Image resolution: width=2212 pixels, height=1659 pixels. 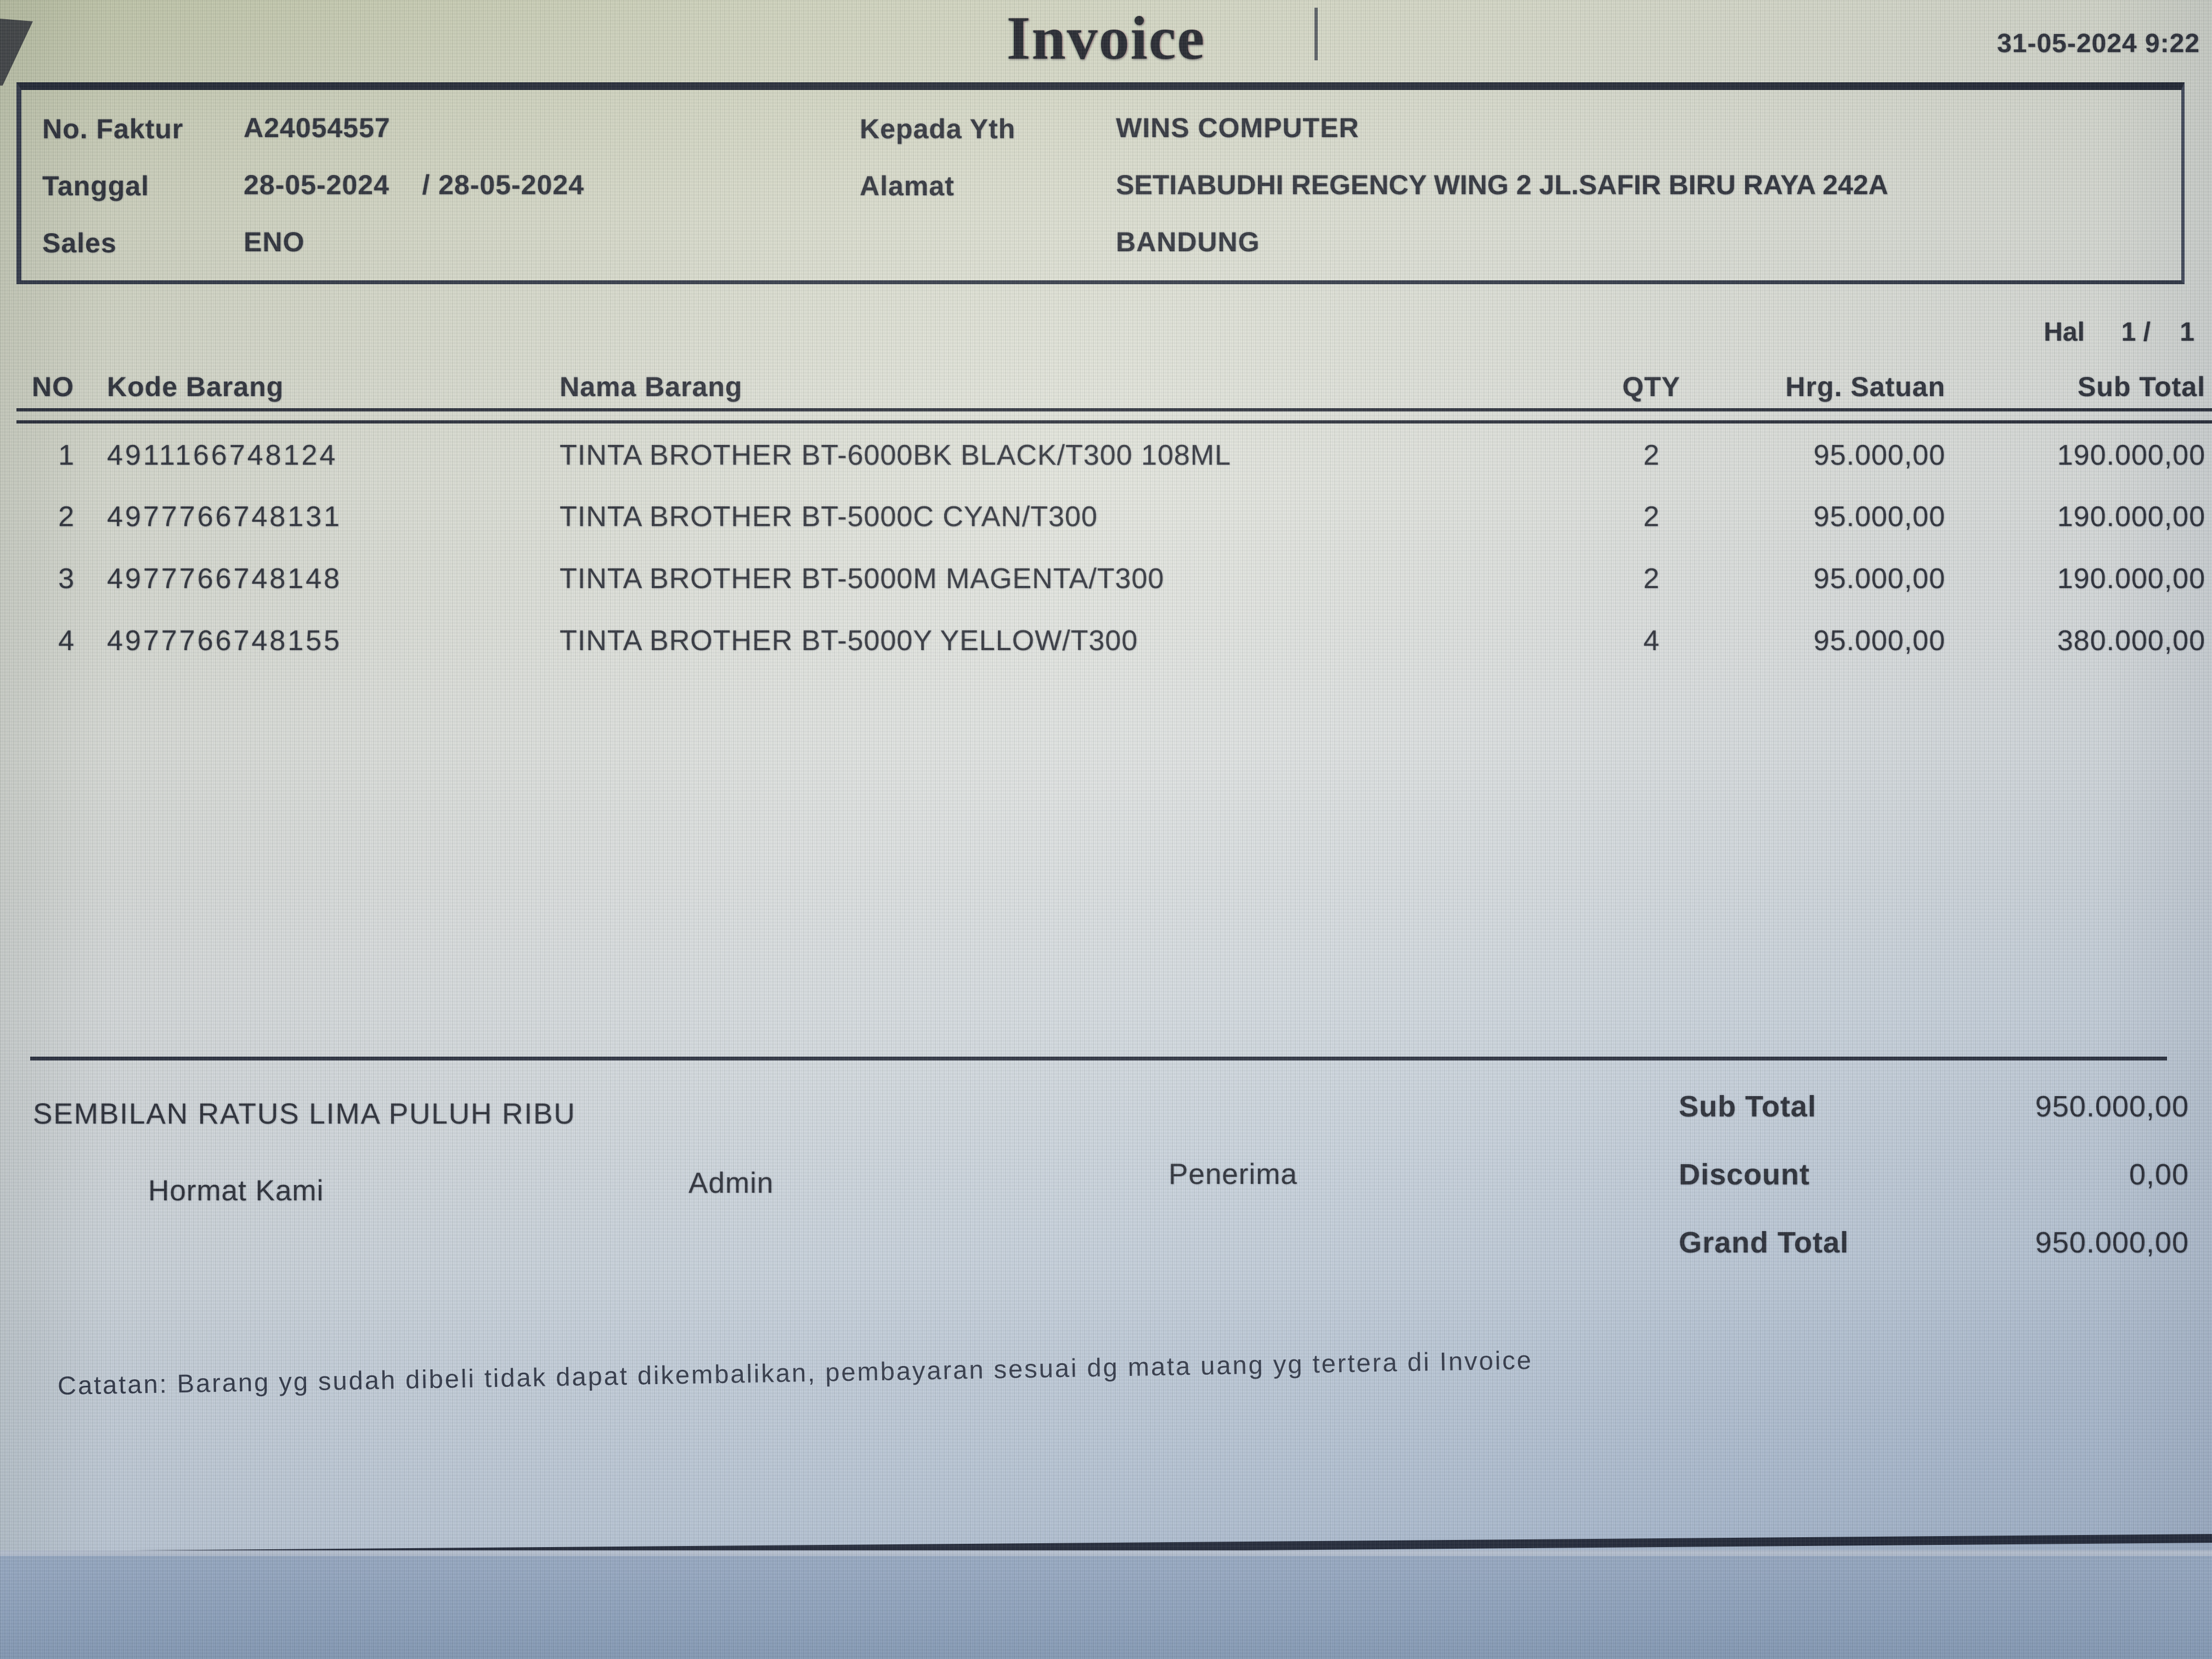 What do you see at coordinates (16, 53) in the screenshot?
I see `screen-bezel-reflection` at bounding box center [16, 53].